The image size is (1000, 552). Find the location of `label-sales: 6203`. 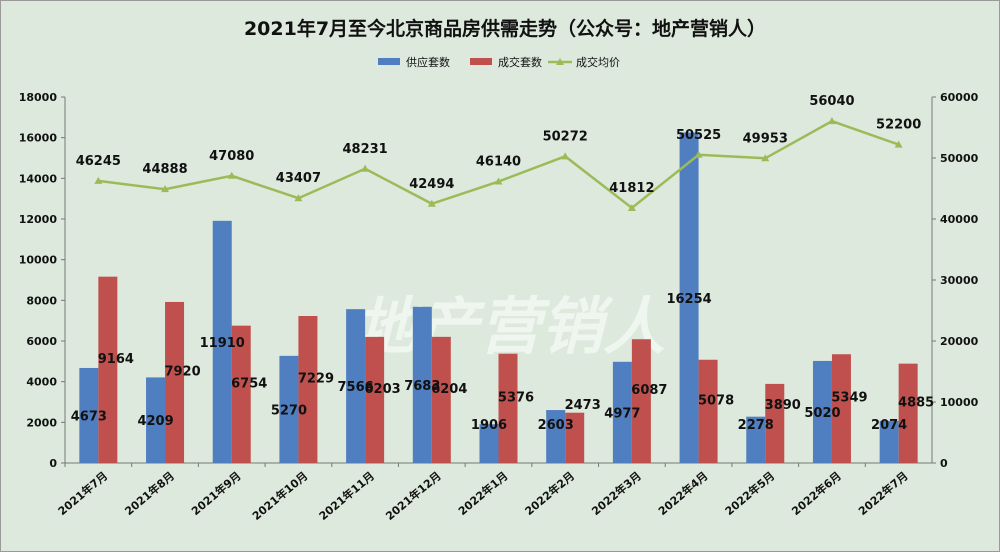

label-sales: 6203 is located at coordinates (383, 389).